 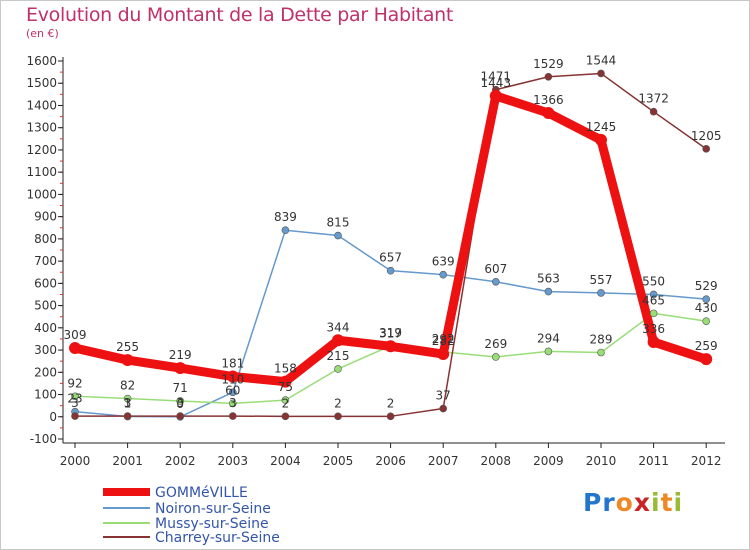 What do you see at coordinates (45, 283) in the screenshot?
I see `y-tick-label: 600` at bounding box center [45, 283].